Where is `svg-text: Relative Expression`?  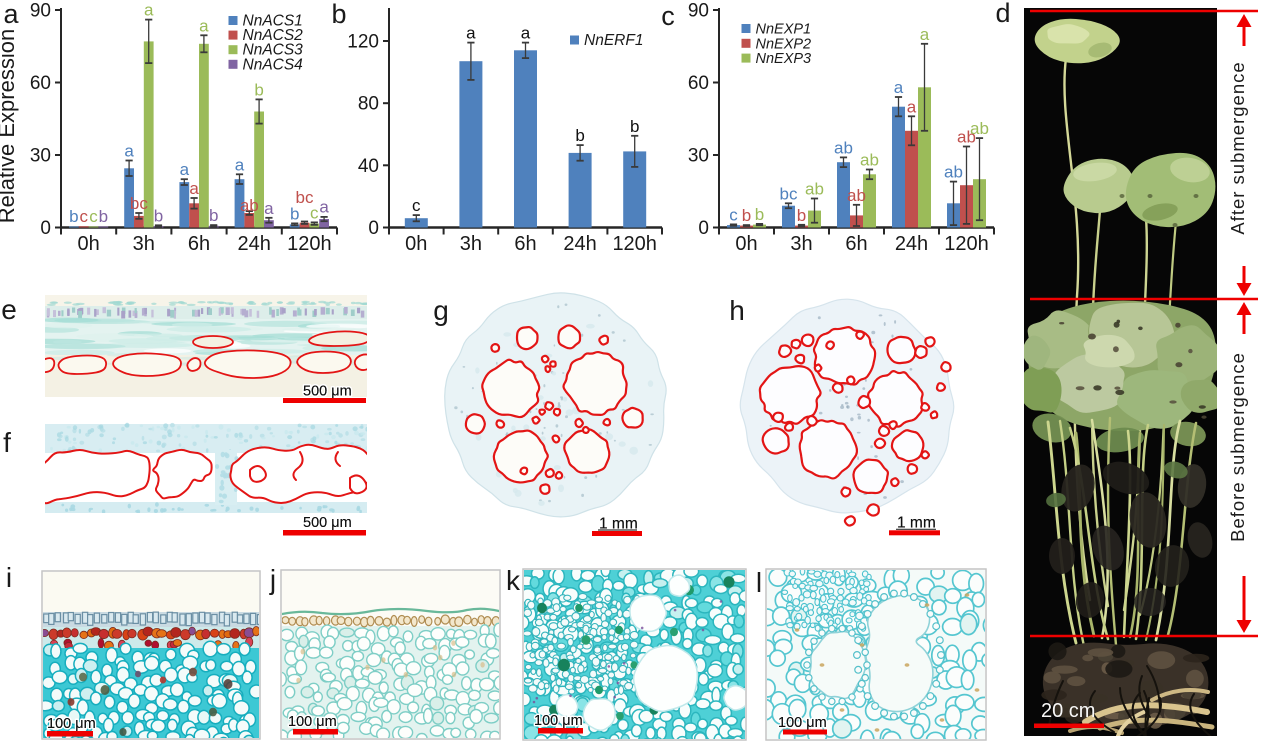
svg-text: Relative Expression is located at coordinates (9, 126).